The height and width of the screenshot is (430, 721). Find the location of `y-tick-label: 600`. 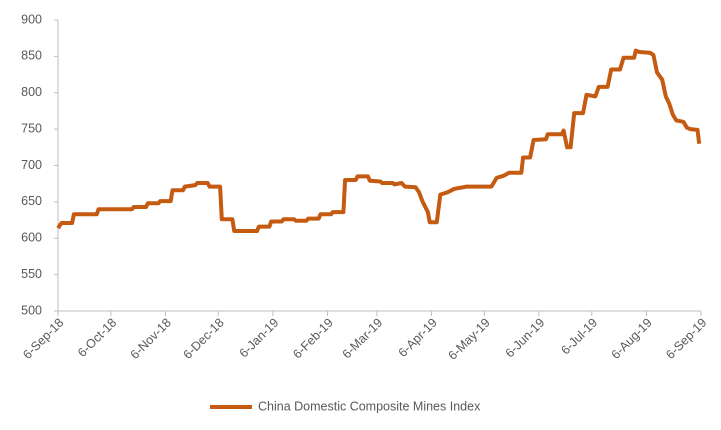

y-tick-label: 600 is located at coordinates (31, 238).